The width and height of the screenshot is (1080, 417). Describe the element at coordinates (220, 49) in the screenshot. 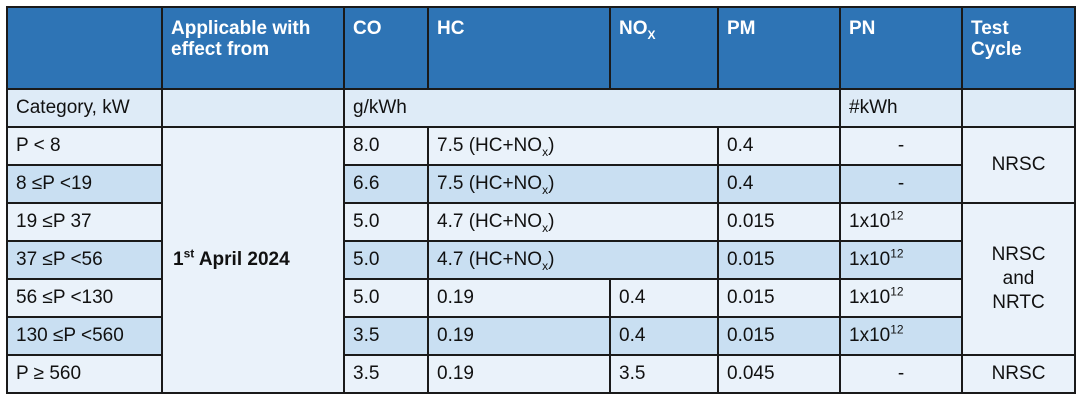

I see `header-applicable-line2: effect from` at that location.